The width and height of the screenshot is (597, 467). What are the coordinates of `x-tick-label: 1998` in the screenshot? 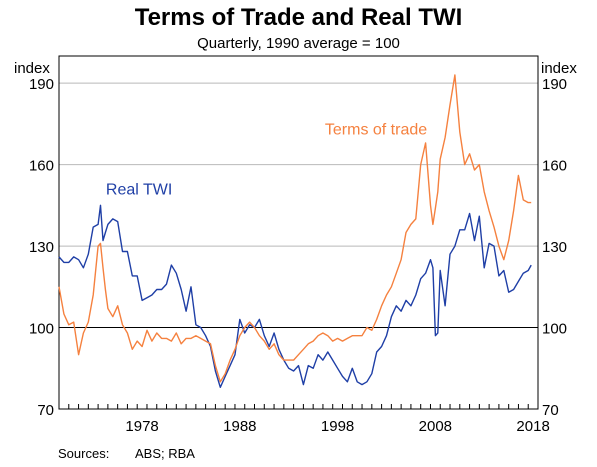 It's located at (337, 426).